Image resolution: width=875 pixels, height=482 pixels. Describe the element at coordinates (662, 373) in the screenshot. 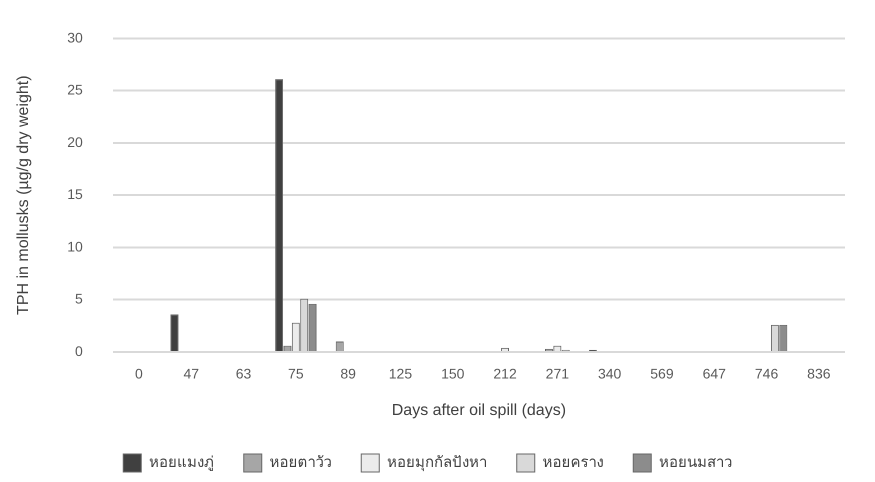

I see `x-tick-label: 569` at that location.